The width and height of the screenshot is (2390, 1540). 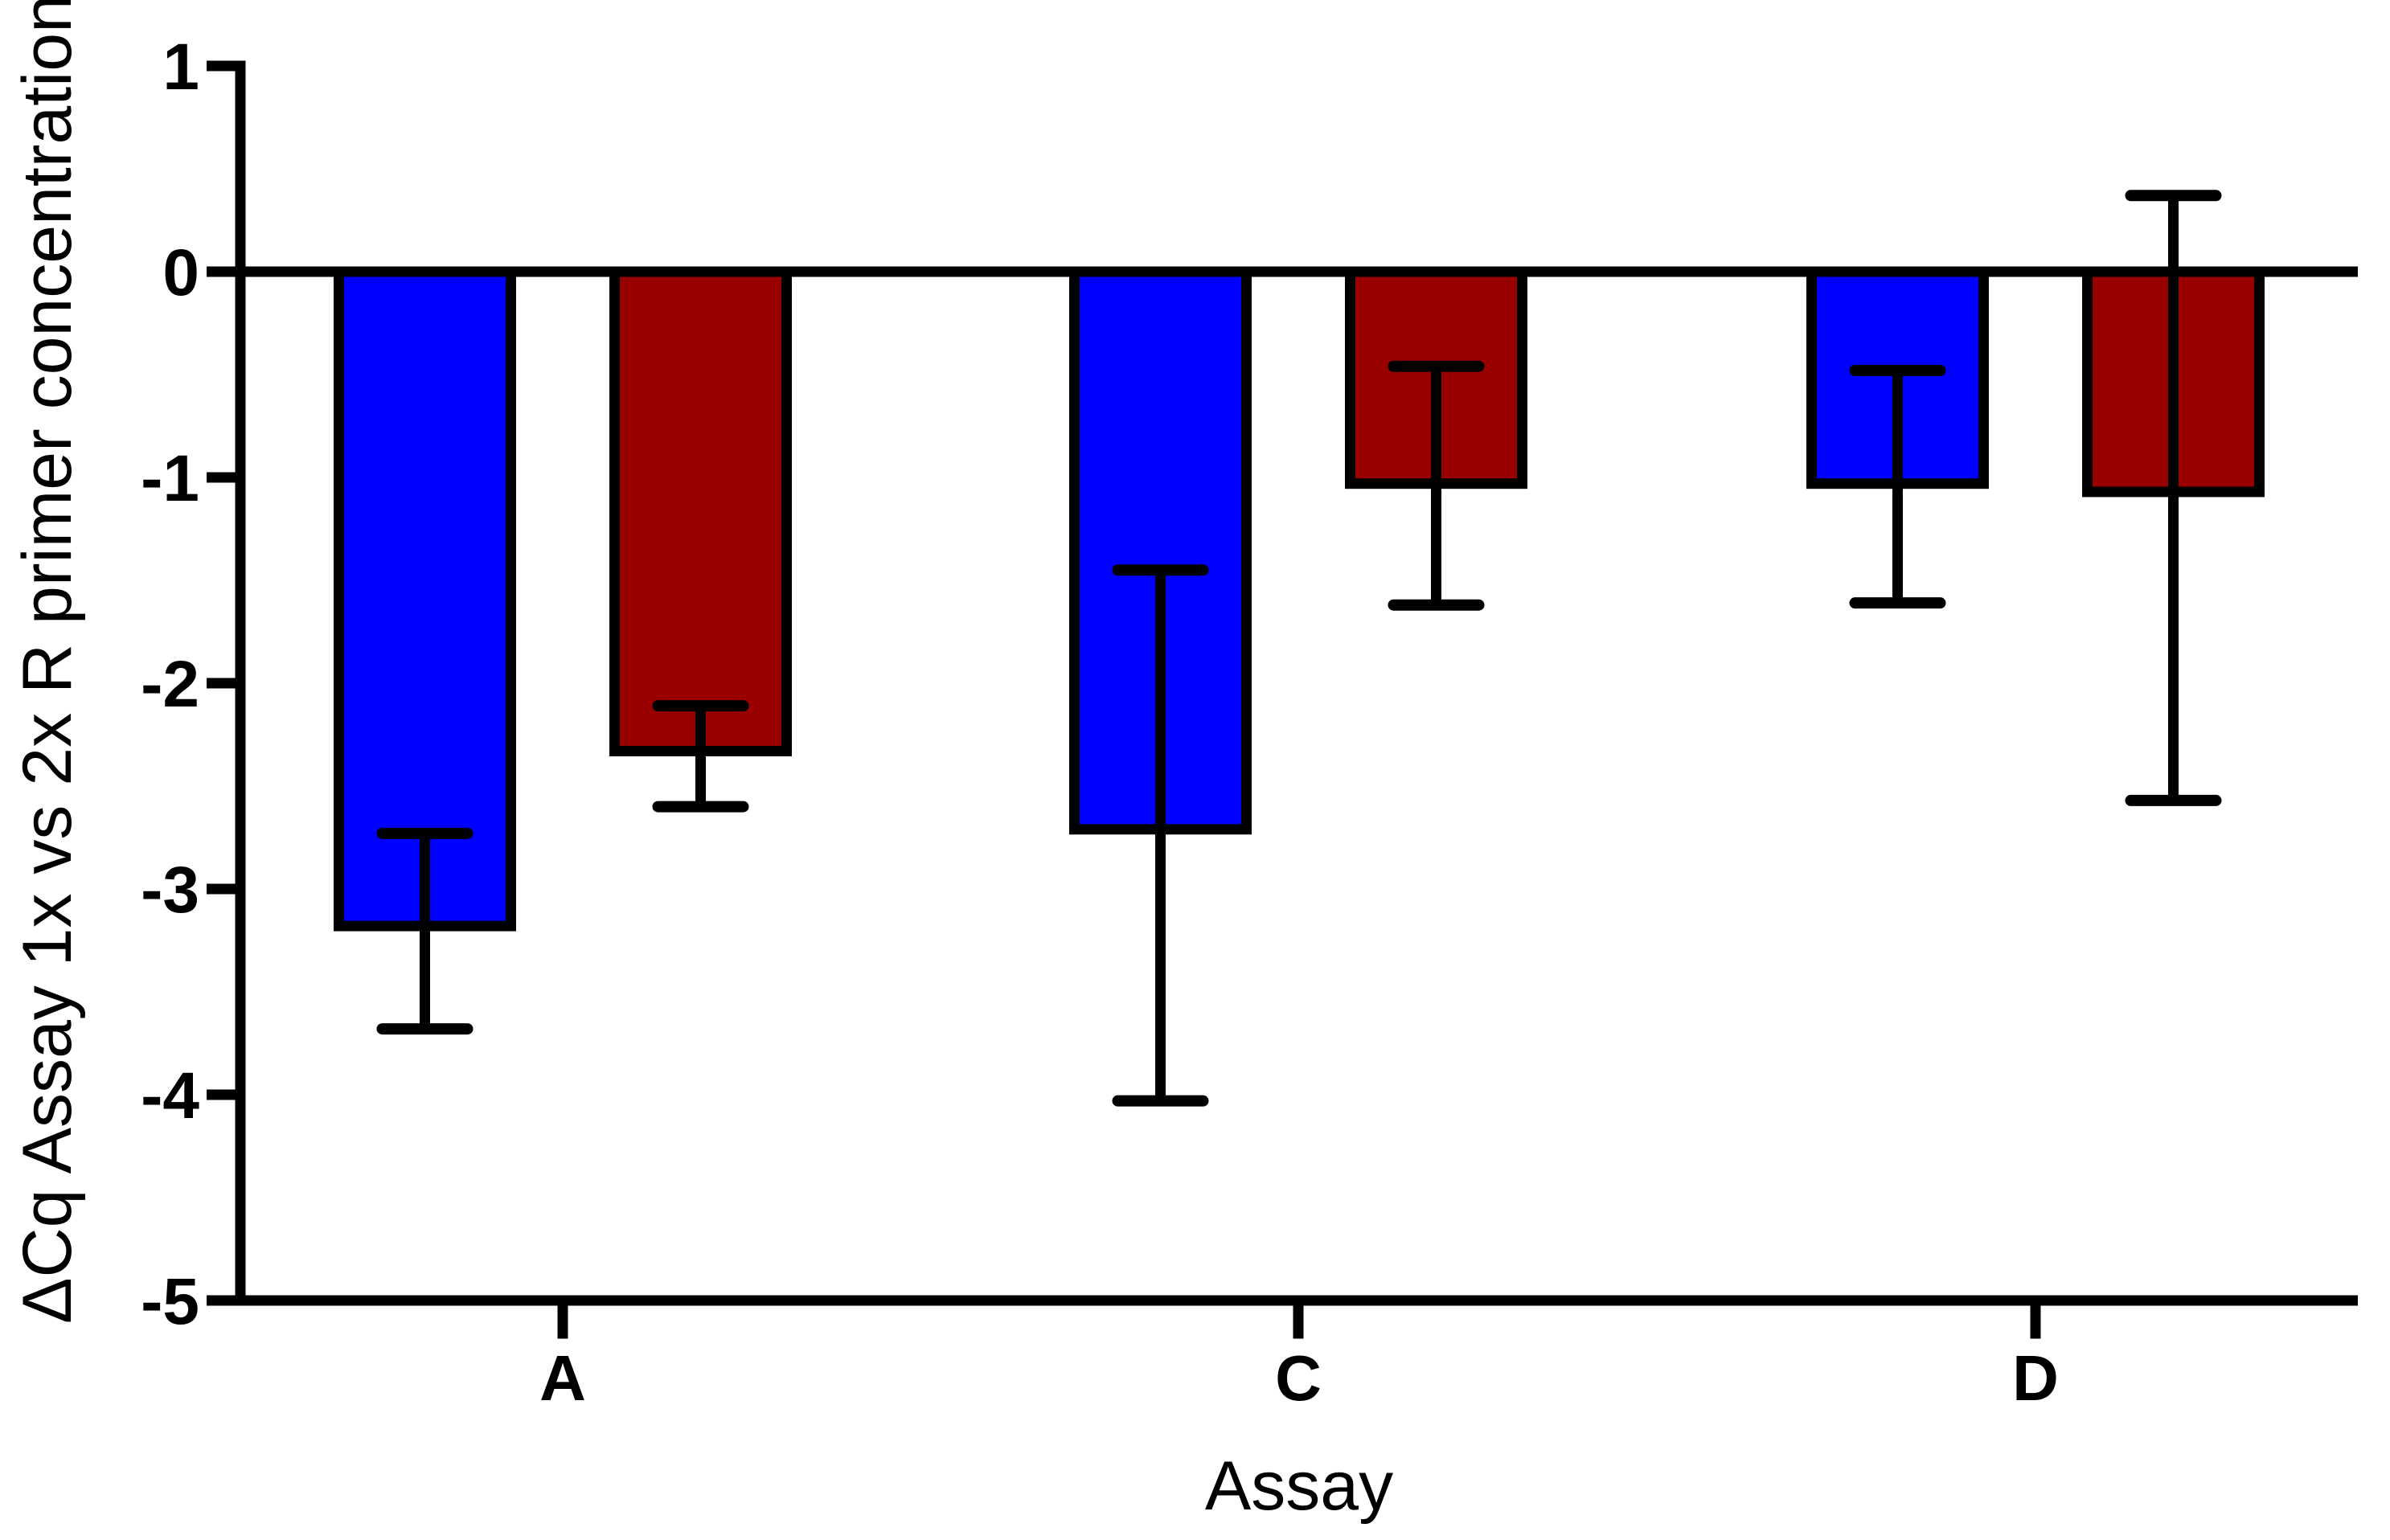 What do you see at coordinates (170, 1301) in the screenshot?
I see `y-tick-label: -5` at bounding box center [170, 1301].